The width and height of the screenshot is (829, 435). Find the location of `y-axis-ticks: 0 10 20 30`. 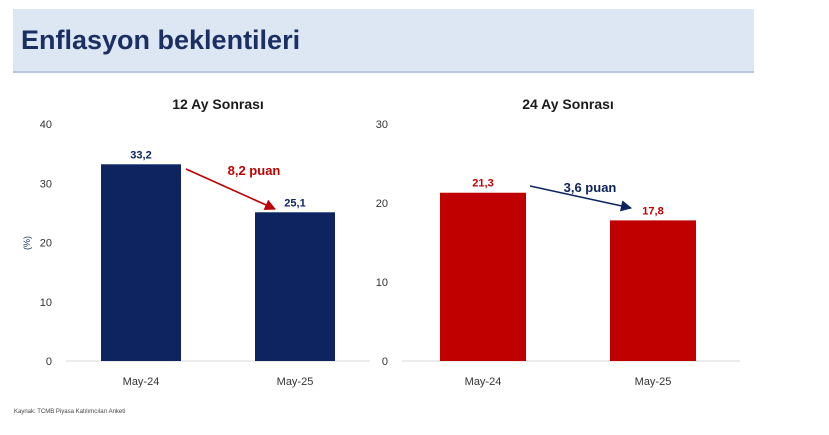

y-axis-ticks: 0 10 20 30 is located at coordinates (382, 243).